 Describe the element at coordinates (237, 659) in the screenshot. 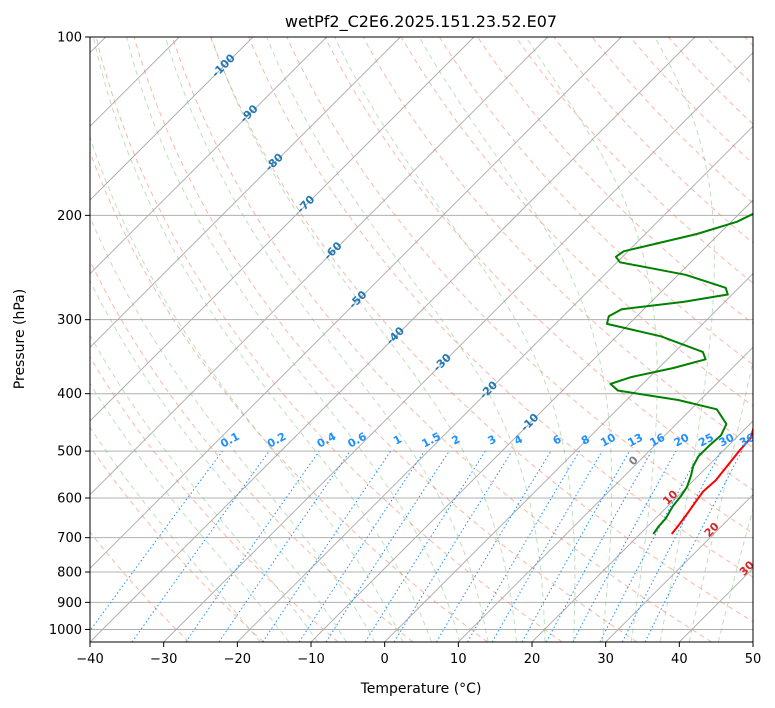

I see `x-tick-label: −20` at that location.